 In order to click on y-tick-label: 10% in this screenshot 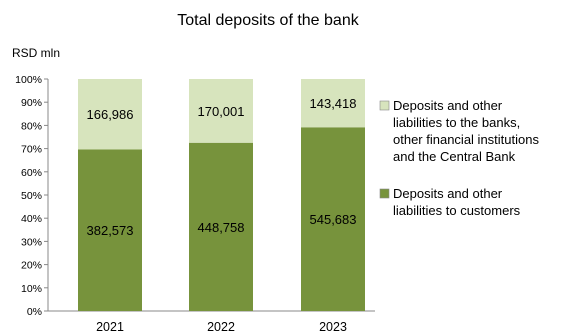, I will do `click(31, 289)`.